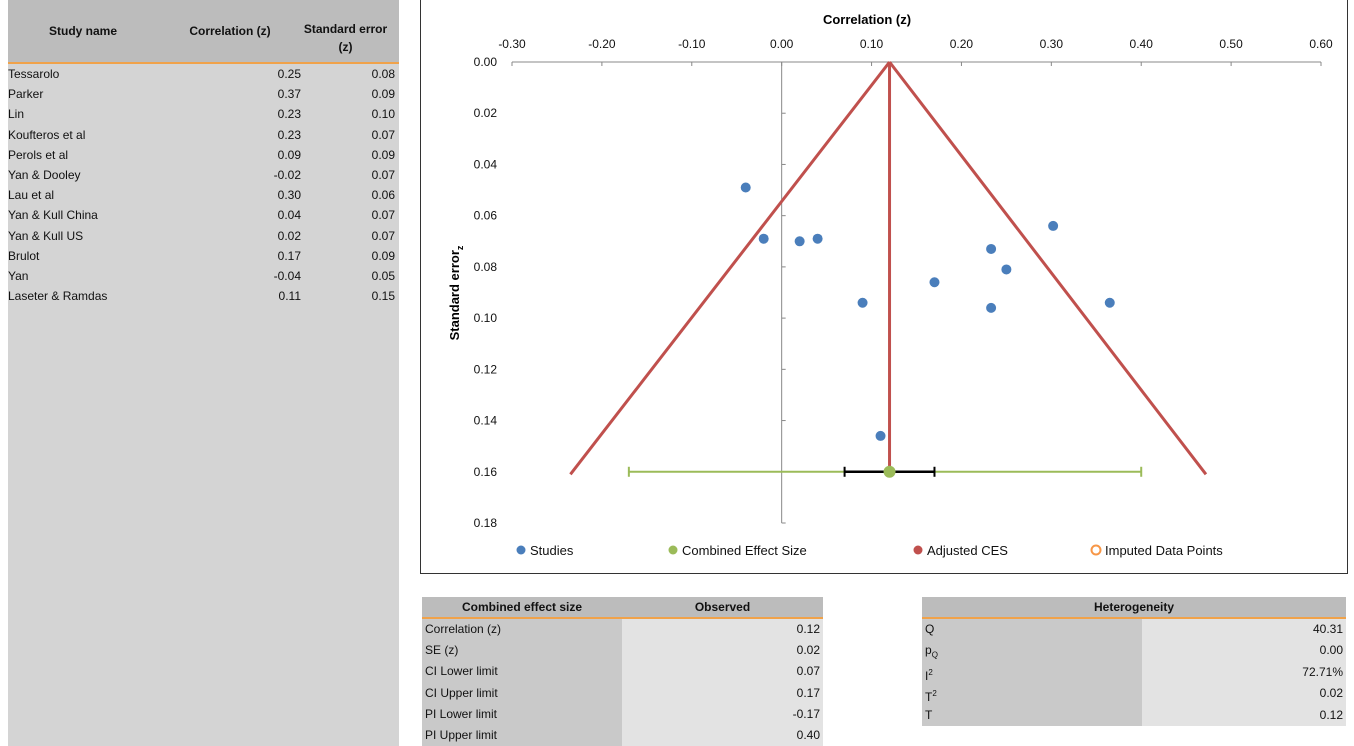 This screenshot has height=746, width=1354. What do you see at coordinates (289, 134) in the screenshot?
I see `correlation-cell: 0.23` at bounding box center [289, 134].